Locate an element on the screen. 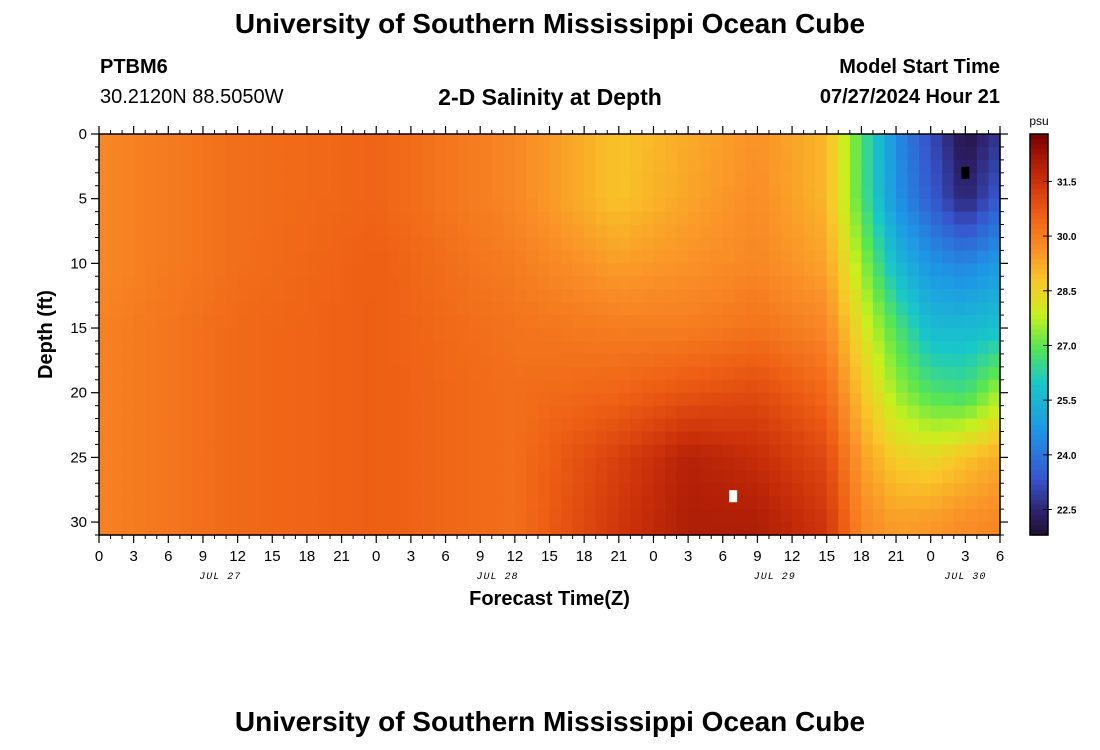 This screenshot has height=750, width=1100. colorbar-segment is located at coordinates (1039, 337).